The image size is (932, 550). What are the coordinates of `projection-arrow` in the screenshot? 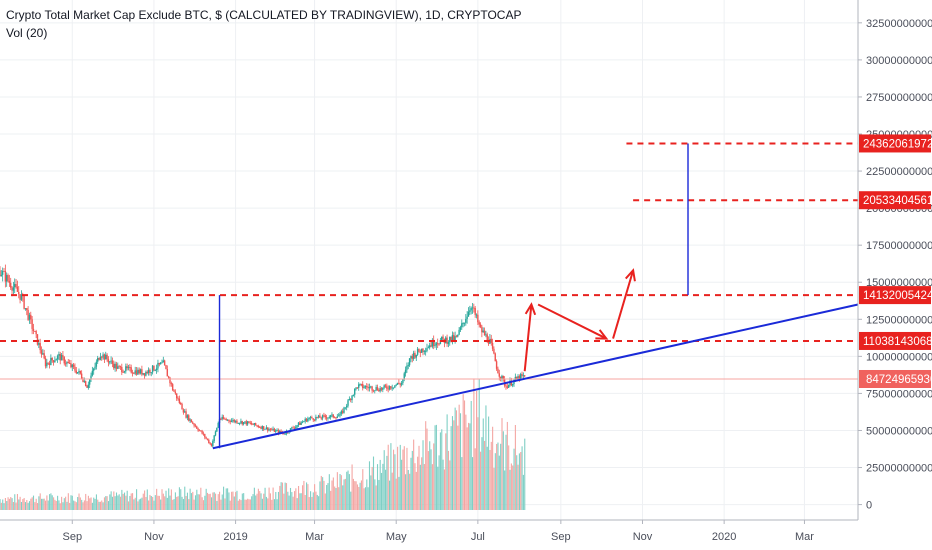 It's located at (530, 337).